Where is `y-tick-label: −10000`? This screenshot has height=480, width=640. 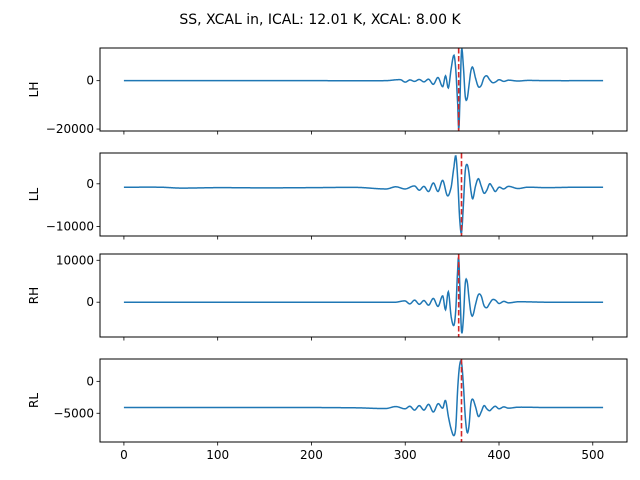 y-tick-label: −10000 is located at coordinates (70, 227).